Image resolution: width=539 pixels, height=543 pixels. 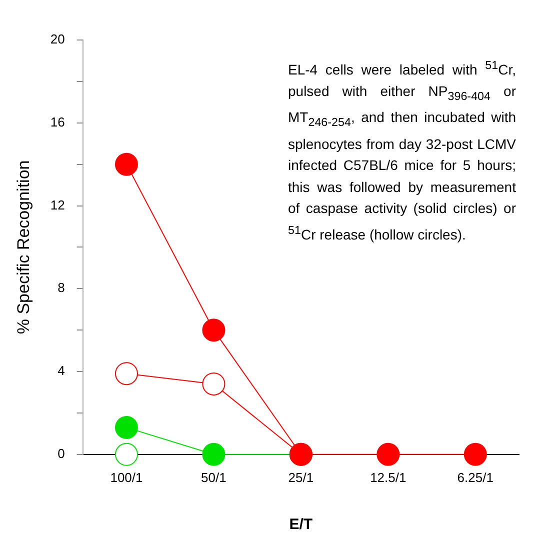 I want to click on y-tick-label: 20, so click(x=57, y=39).